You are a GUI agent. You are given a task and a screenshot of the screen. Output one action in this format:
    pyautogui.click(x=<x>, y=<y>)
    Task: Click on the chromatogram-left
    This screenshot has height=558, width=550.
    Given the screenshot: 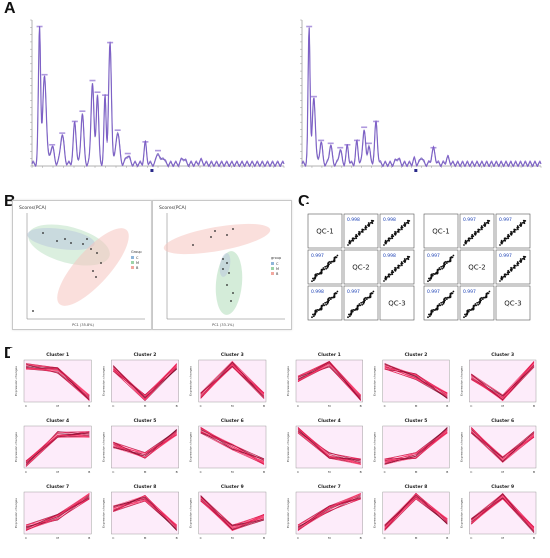 What is the action you would take?
    pyautogui.click(x=156, y=97)
    